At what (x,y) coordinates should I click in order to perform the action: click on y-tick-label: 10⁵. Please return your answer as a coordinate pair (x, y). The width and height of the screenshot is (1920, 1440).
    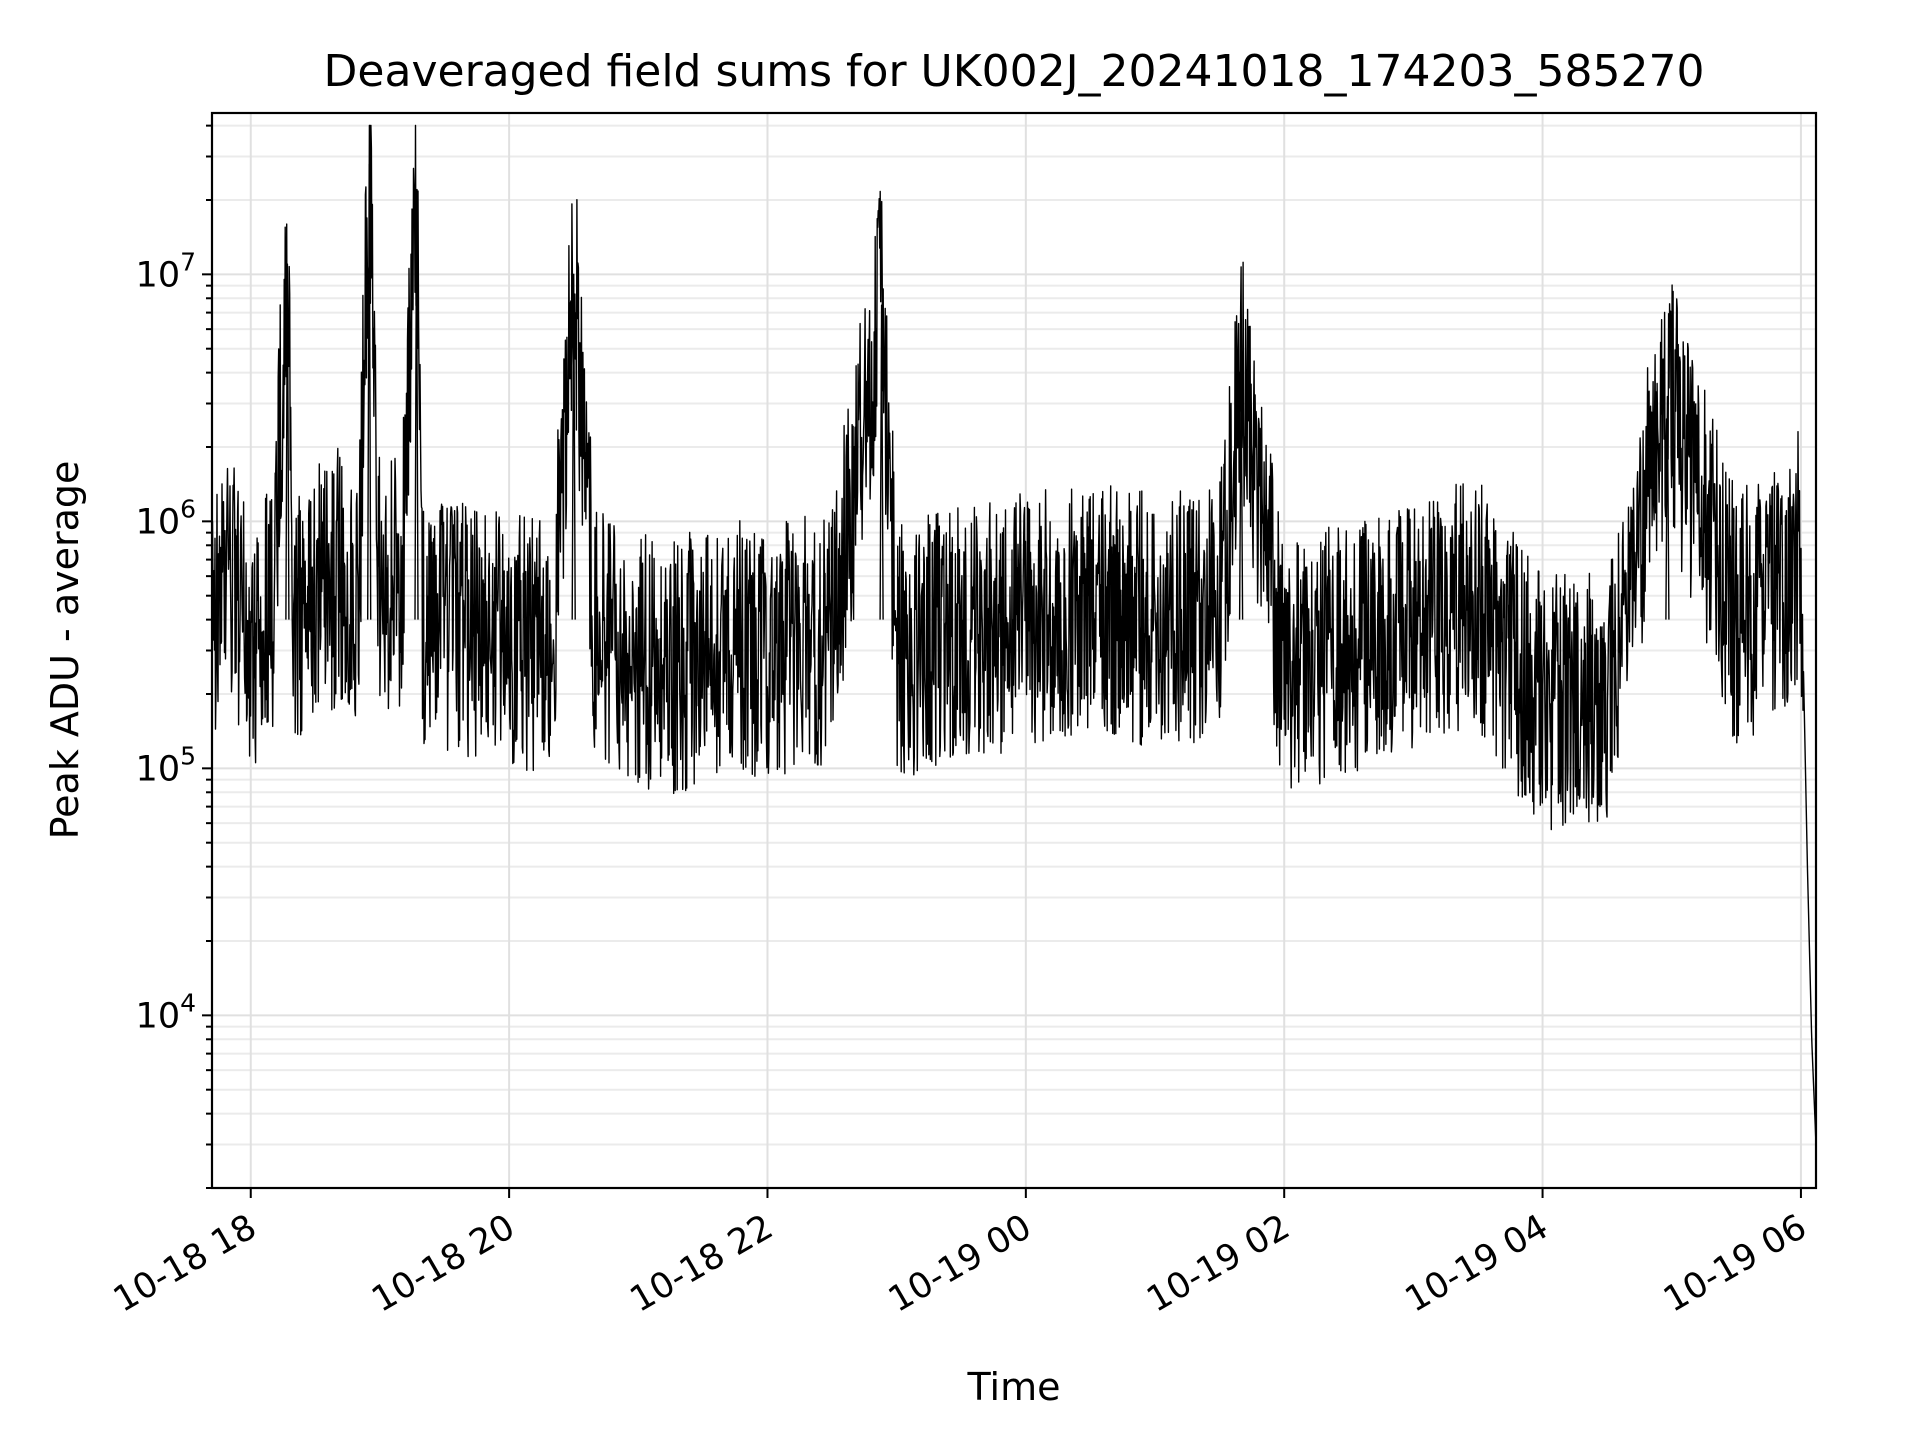
    Looking at the image, I should click on (166, 765).